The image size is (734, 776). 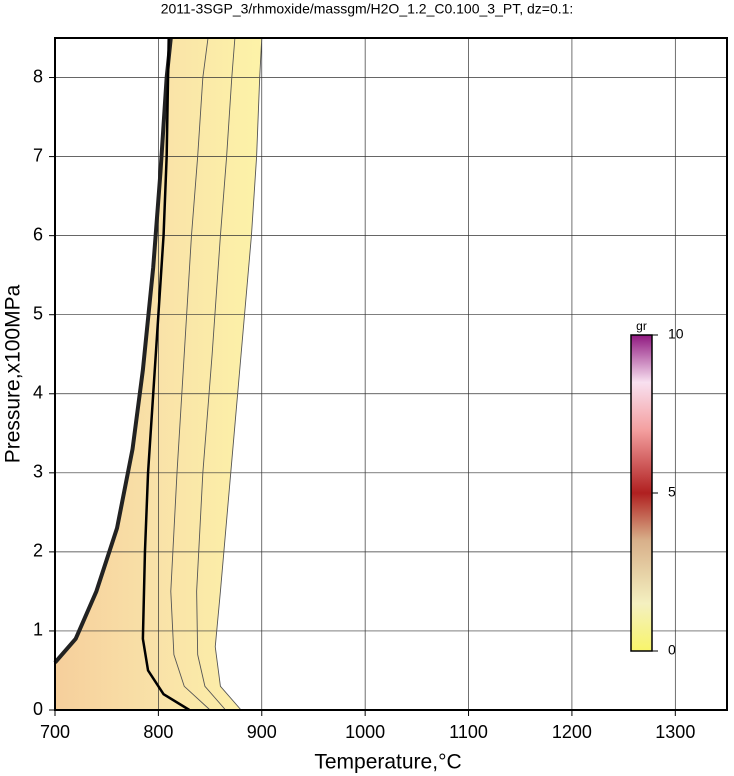 I want to click on x-tick-label: 1200, so click(x=572, y=732).